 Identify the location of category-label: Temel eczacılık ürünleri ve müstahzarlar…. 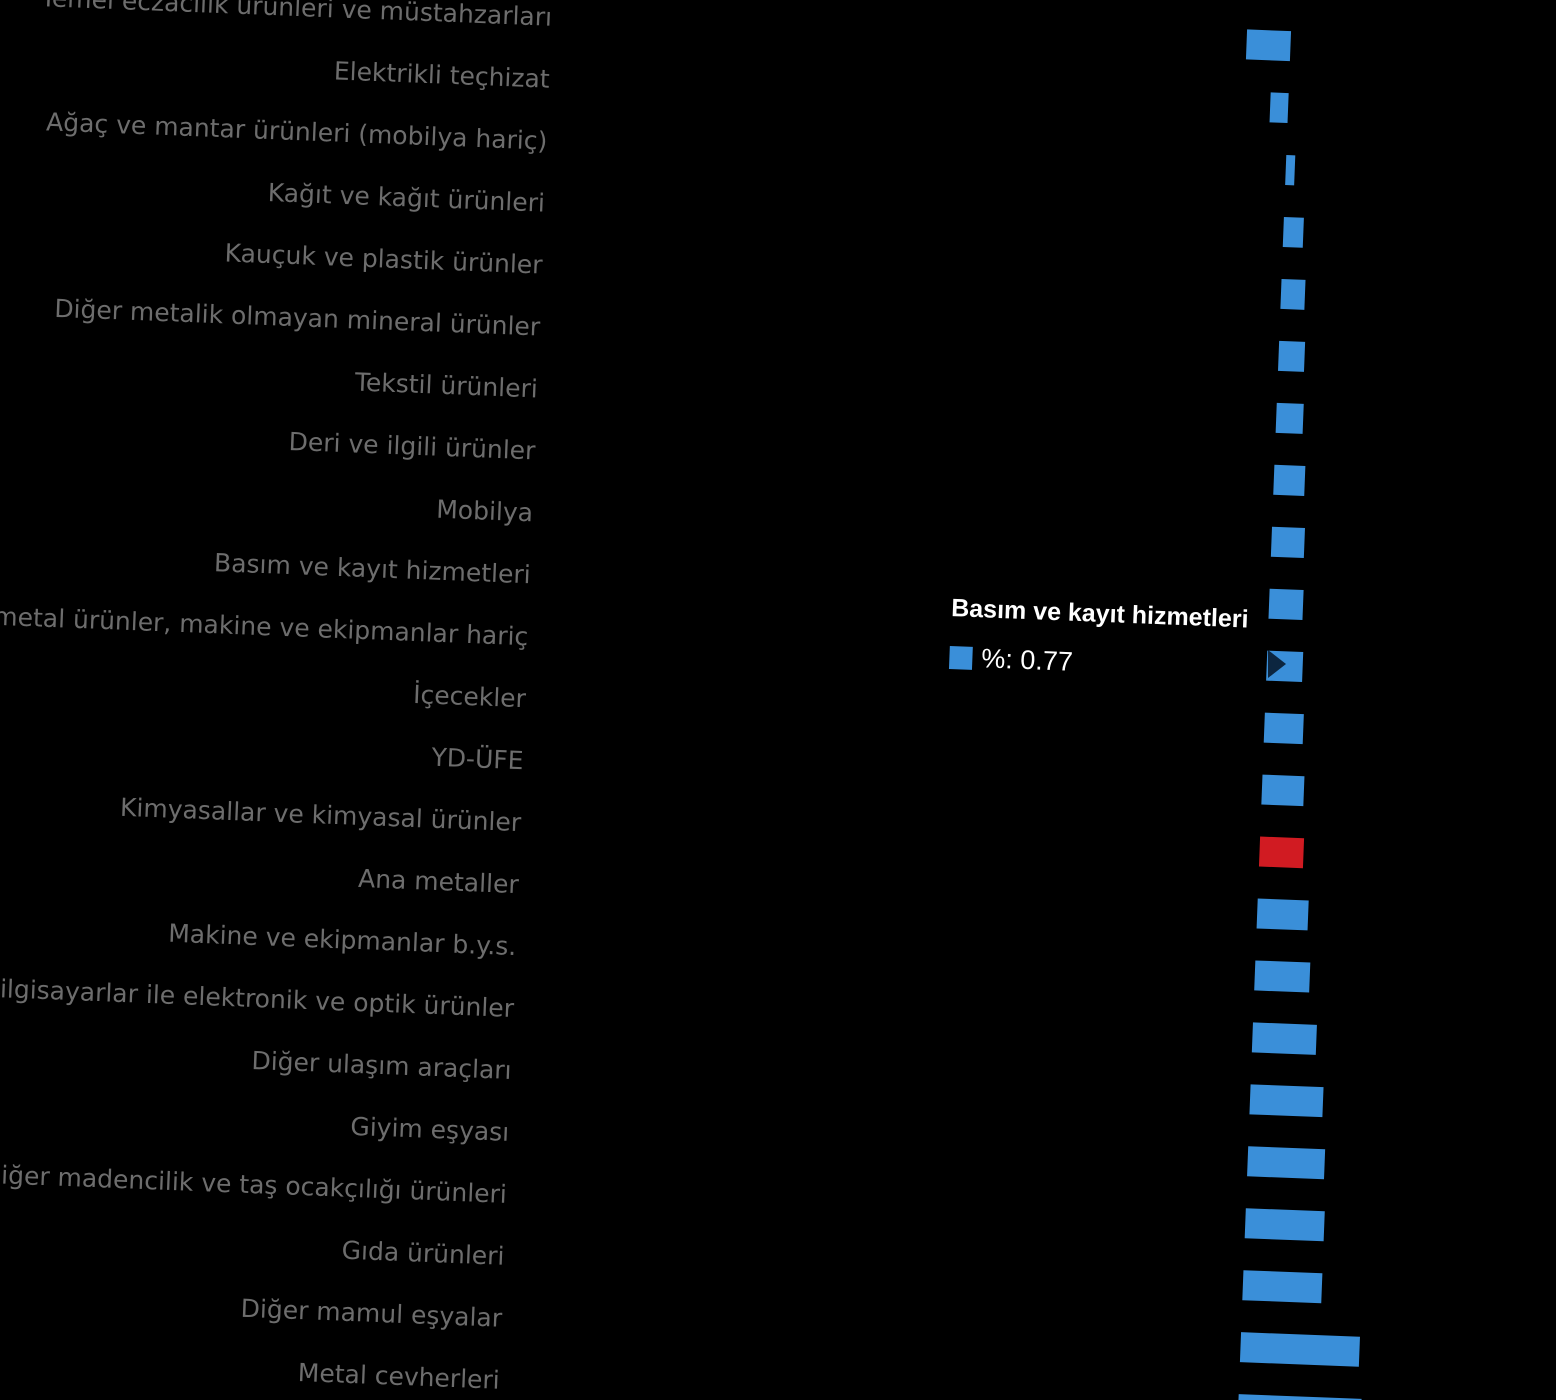
(296, 16).